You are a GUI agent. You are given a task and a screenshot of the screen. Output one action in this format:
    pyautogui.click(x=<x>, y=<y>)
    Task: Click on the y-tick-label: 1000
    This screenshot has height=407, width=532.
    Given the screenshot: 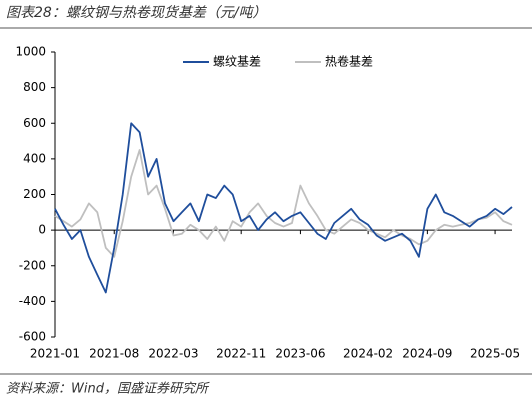 What is the action you would take?
    pyautogui.click(x=30, y=52)
    